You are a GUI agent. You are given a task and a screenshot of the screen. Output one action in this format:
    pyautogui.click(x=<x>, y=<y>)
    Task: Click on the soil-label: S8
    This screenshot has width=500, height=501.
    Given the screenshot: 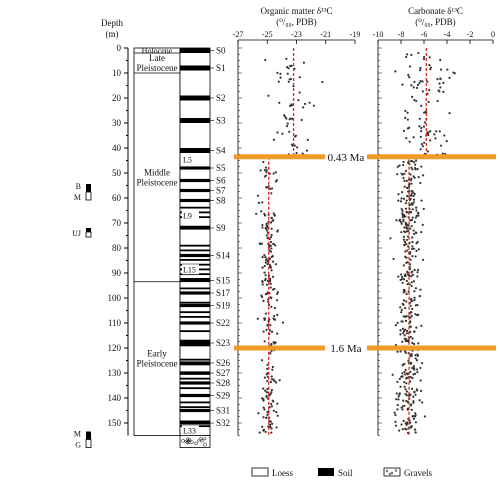 What is the action you would take?
    pyautogui.click(x=221, y=201)
    